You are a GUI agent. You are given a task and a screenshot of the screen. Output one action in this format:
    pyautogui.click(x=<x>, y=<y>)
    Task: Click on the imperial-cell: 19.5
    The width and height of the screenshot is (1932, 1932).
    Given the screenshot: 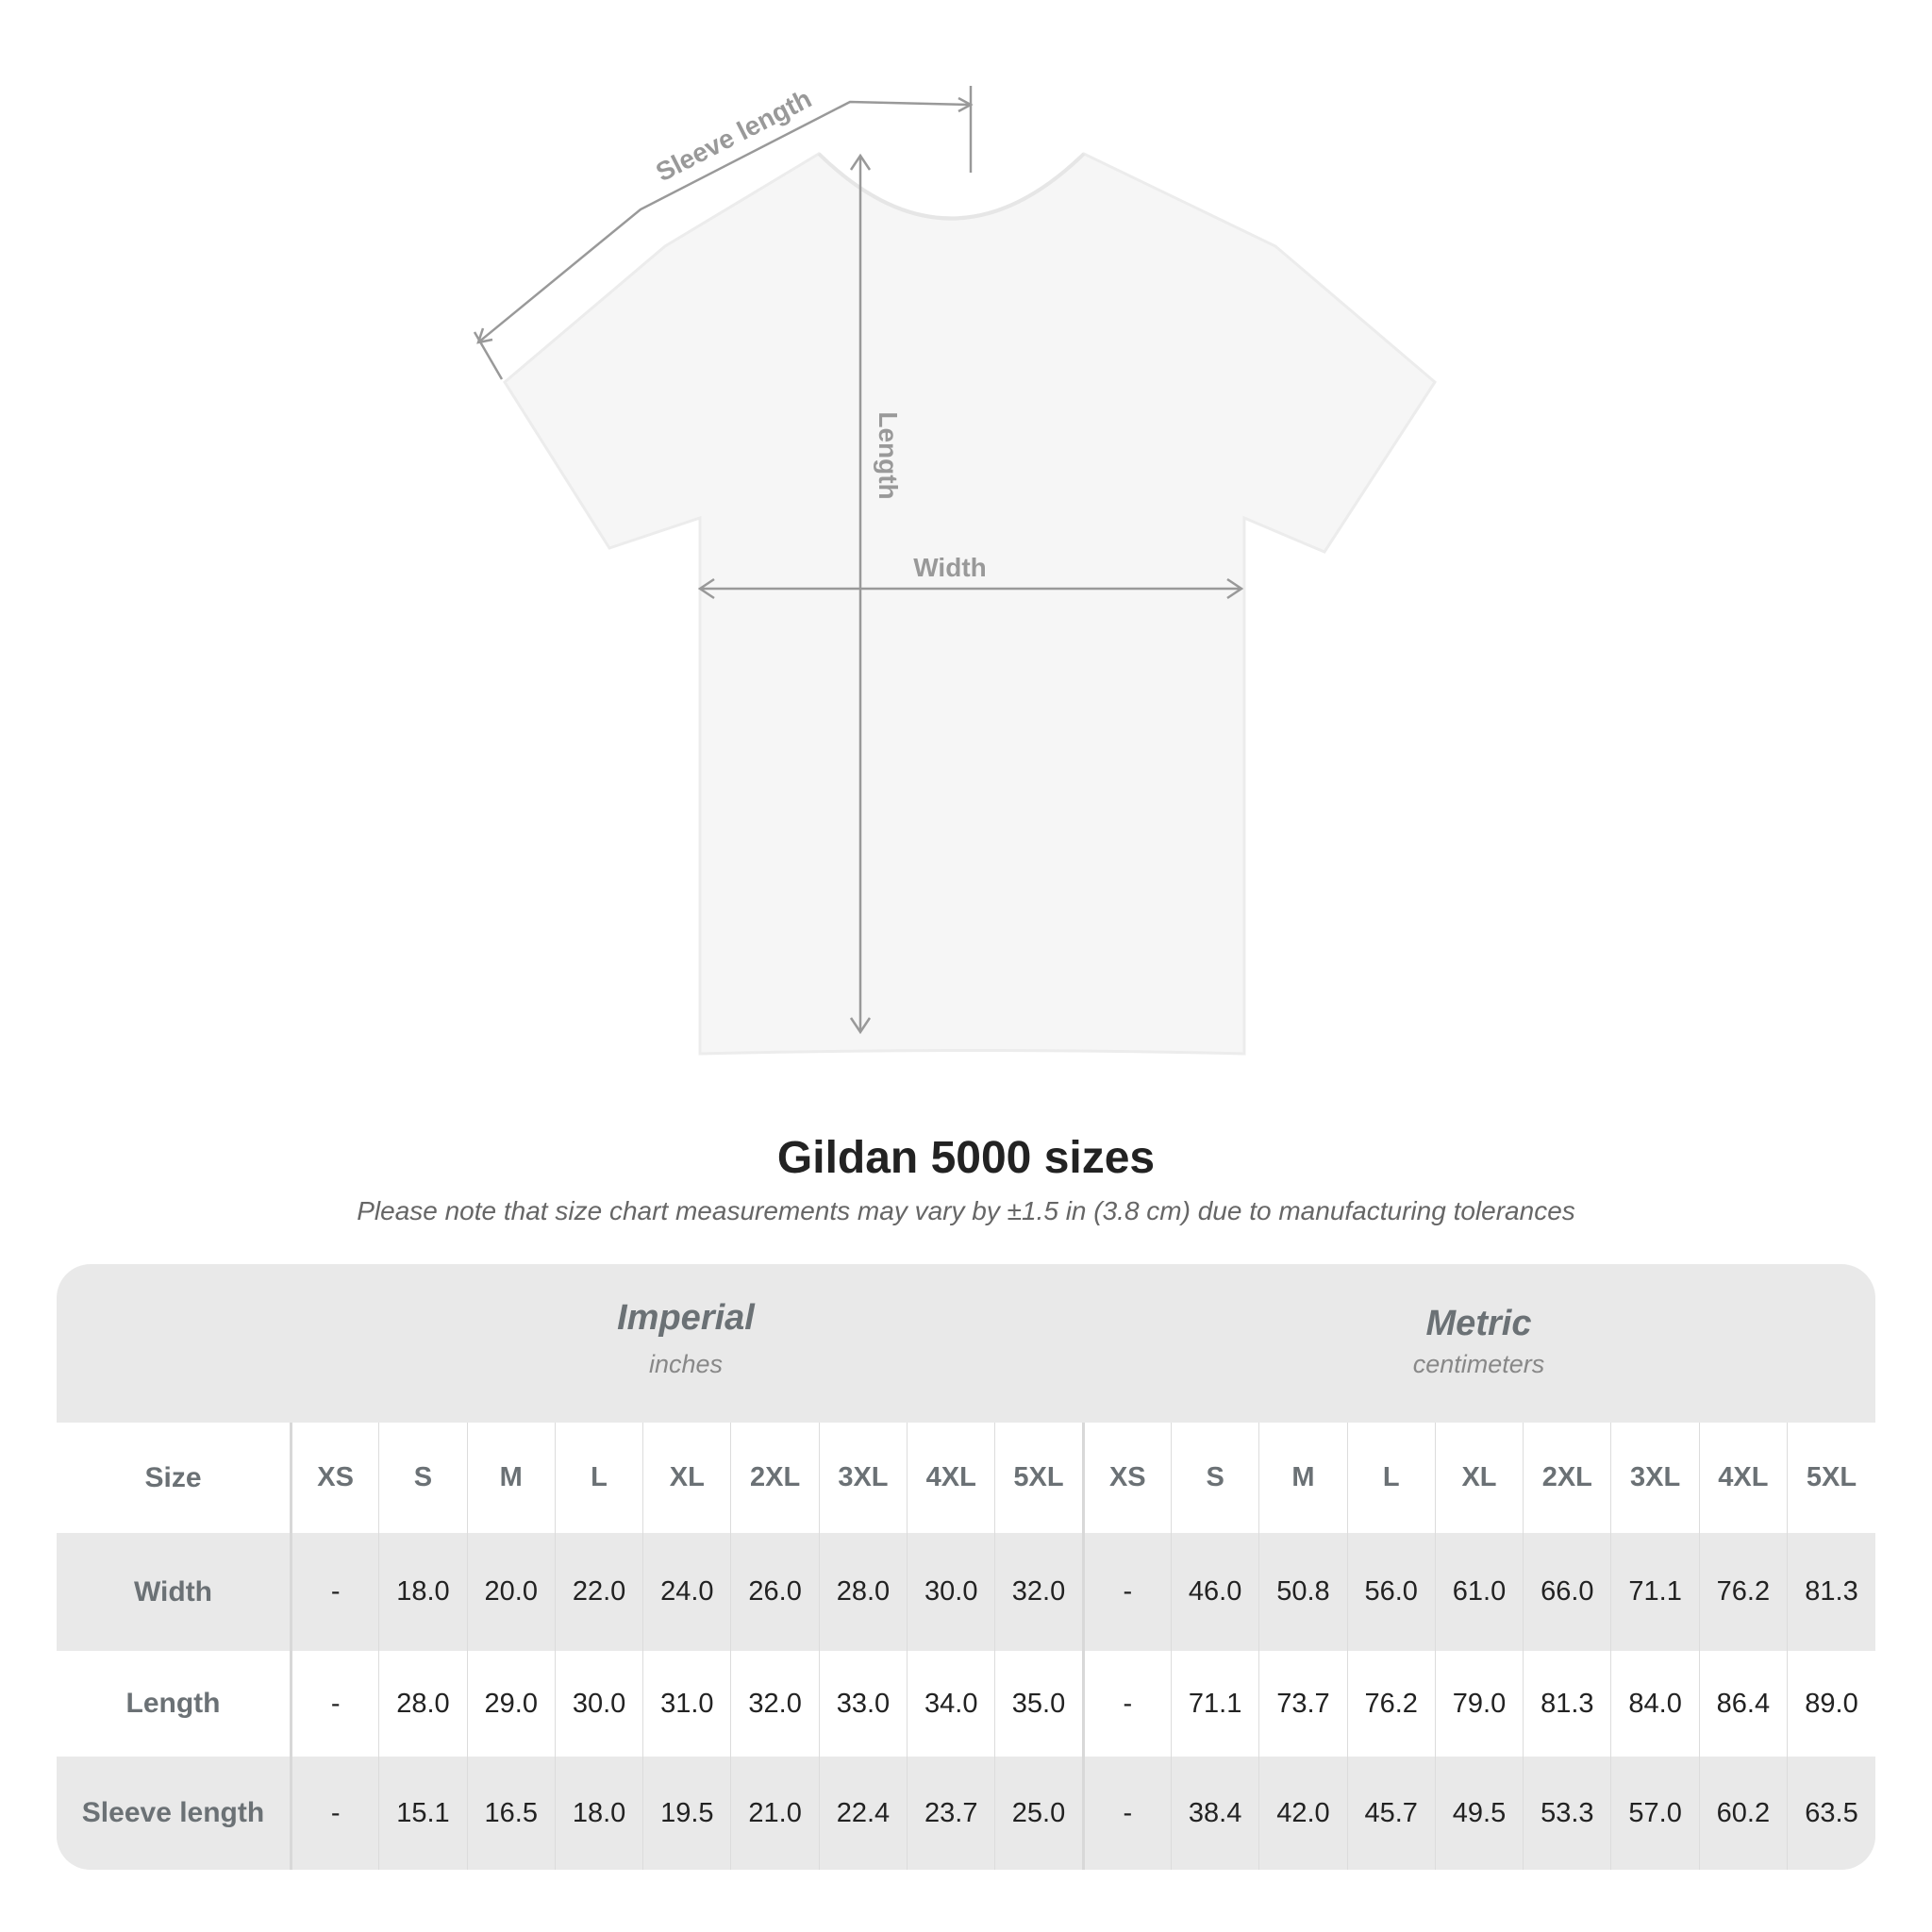 What is the action you would take?
    pyautogui.click(x=686, y=1814)
    